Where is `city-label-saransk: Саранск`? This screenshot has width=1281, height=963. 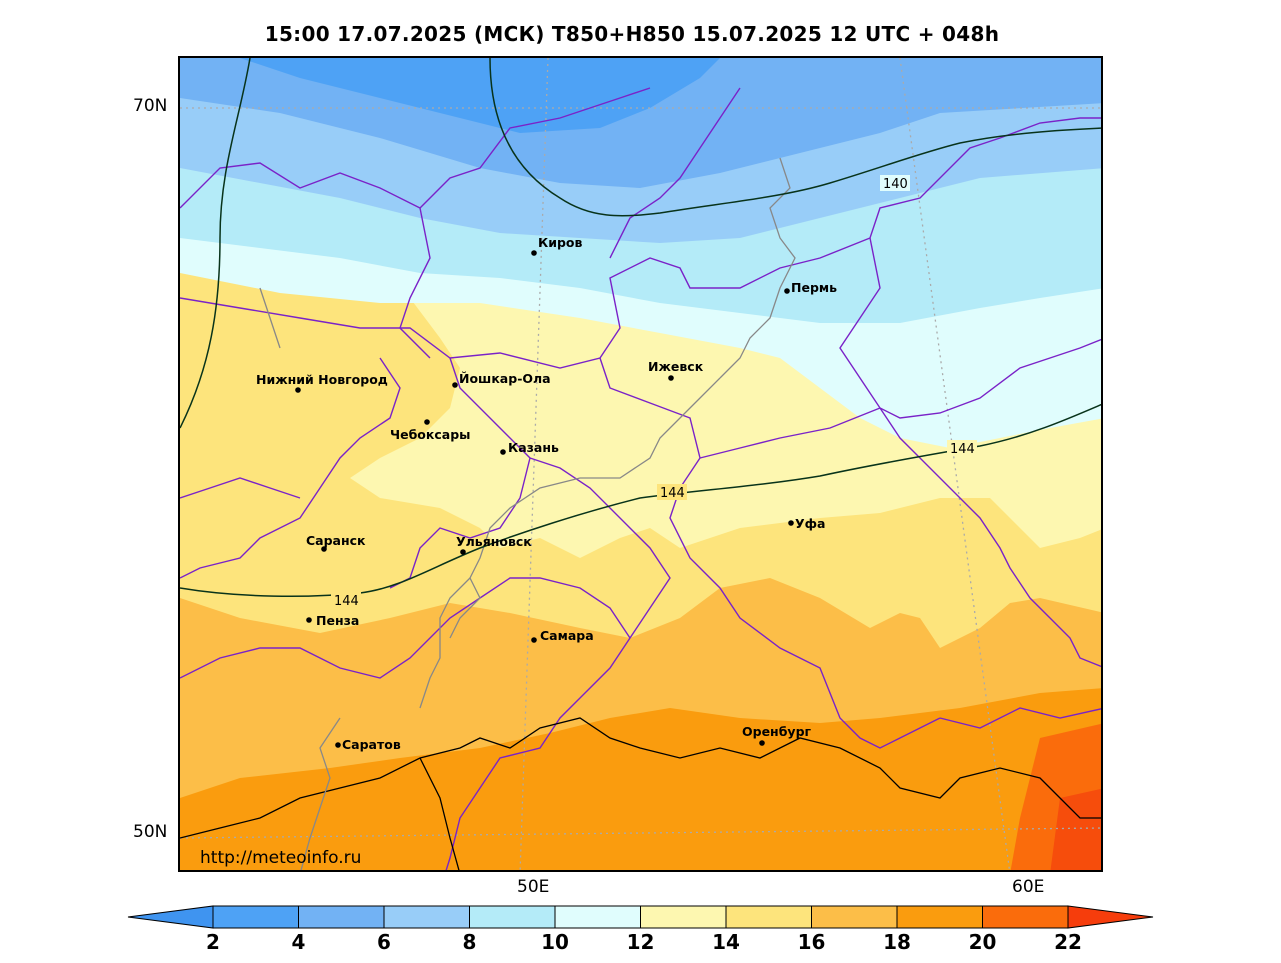
city-label-saransk: Саранск is located at coordinates (336, 540).